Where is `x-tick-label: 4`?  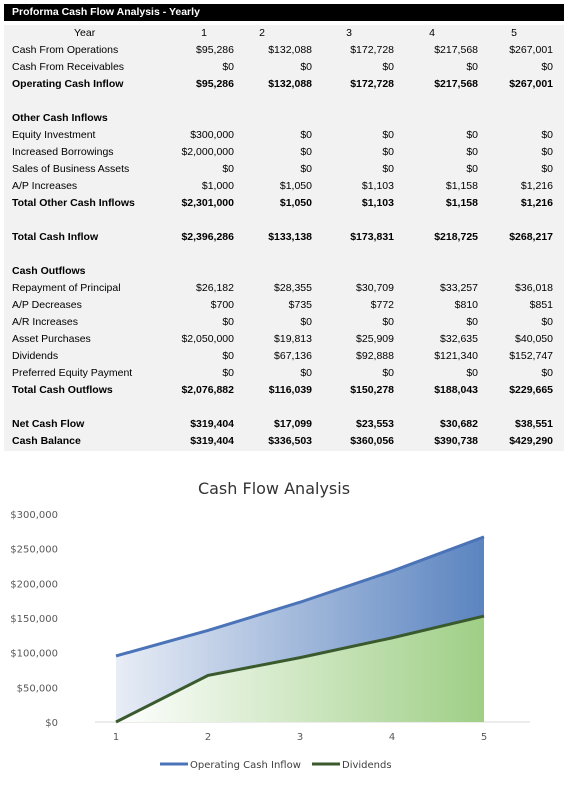 x-tick-label: 4 is located at coordinates (392, 737).